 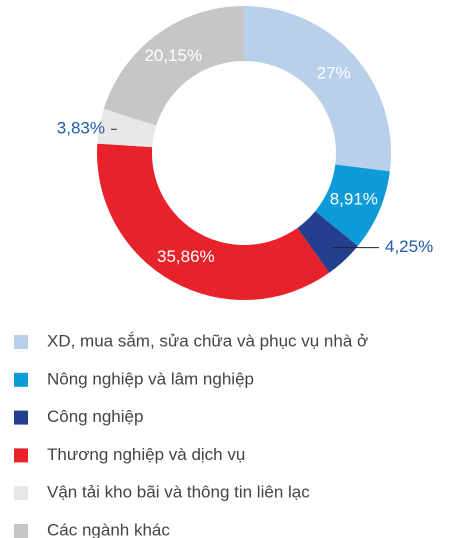 What do you see at coordinates (81, 128) in the screenshot?
I see `value-label: 3,83%` at bounding box center [81, 128].